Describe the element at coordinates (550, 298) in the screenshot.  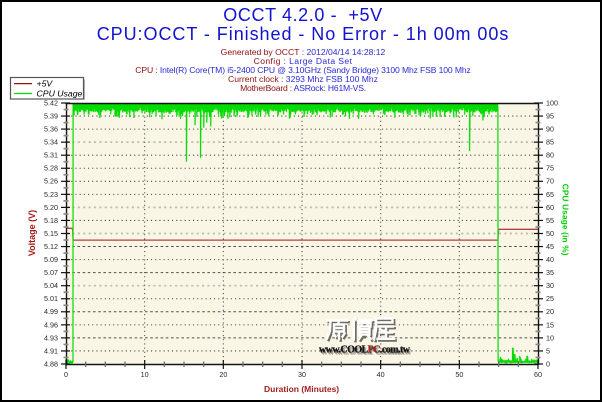
I see `svg-text: 25` at that location.